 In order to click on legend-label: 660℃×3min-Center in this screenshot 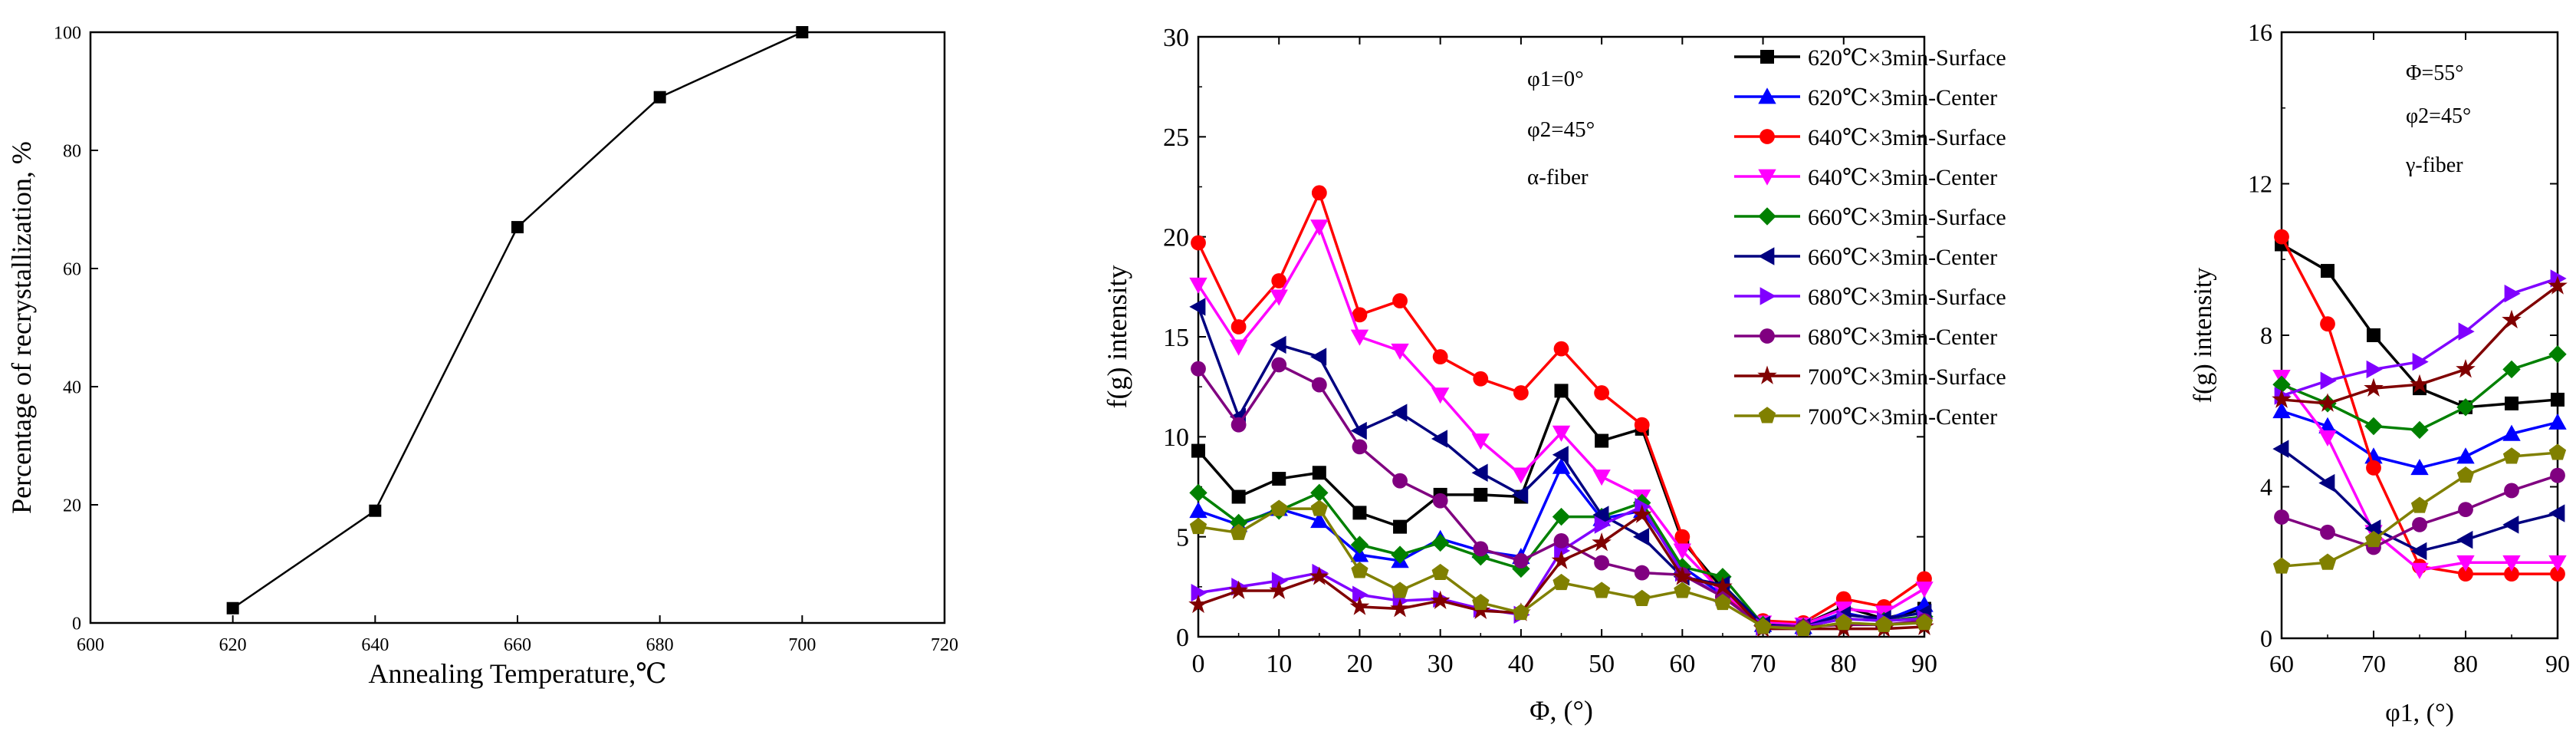, I will do `click(1903, 257)`.